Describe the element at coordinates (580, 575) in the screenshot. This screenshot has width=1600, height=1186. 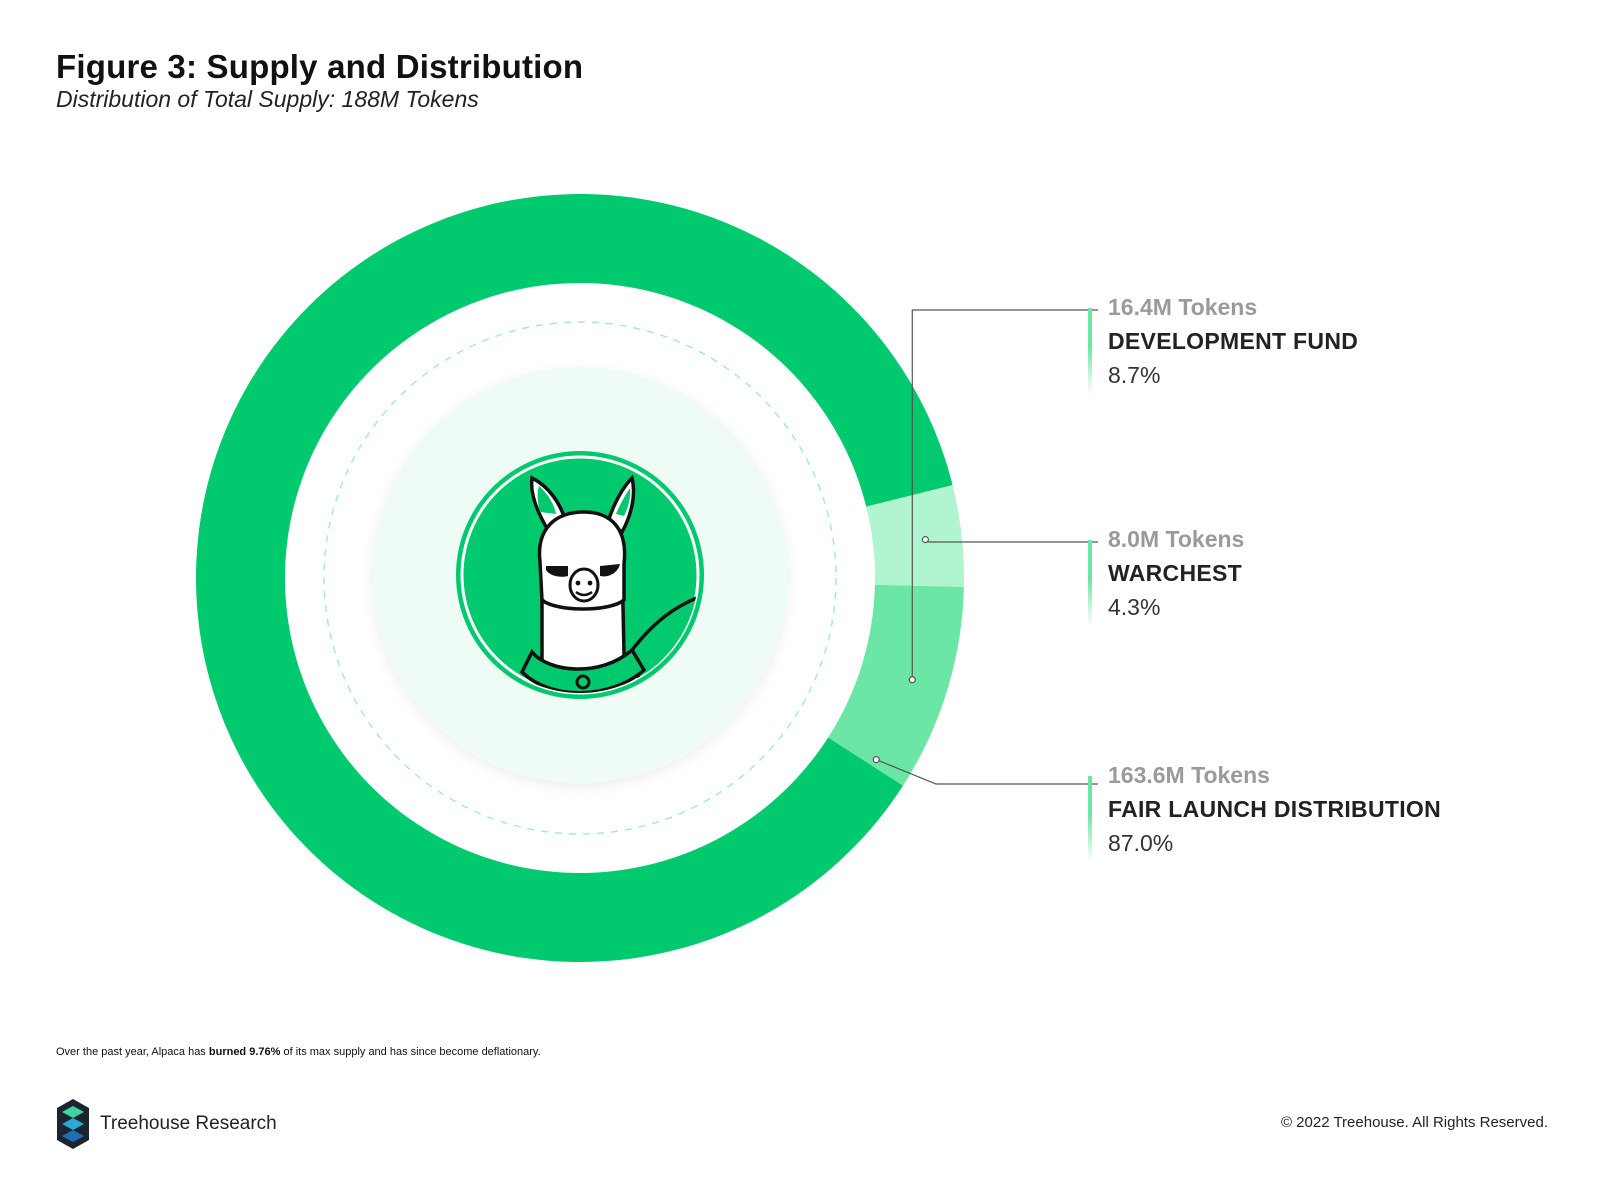
I see `alpaca-mascot-icon` at that location.